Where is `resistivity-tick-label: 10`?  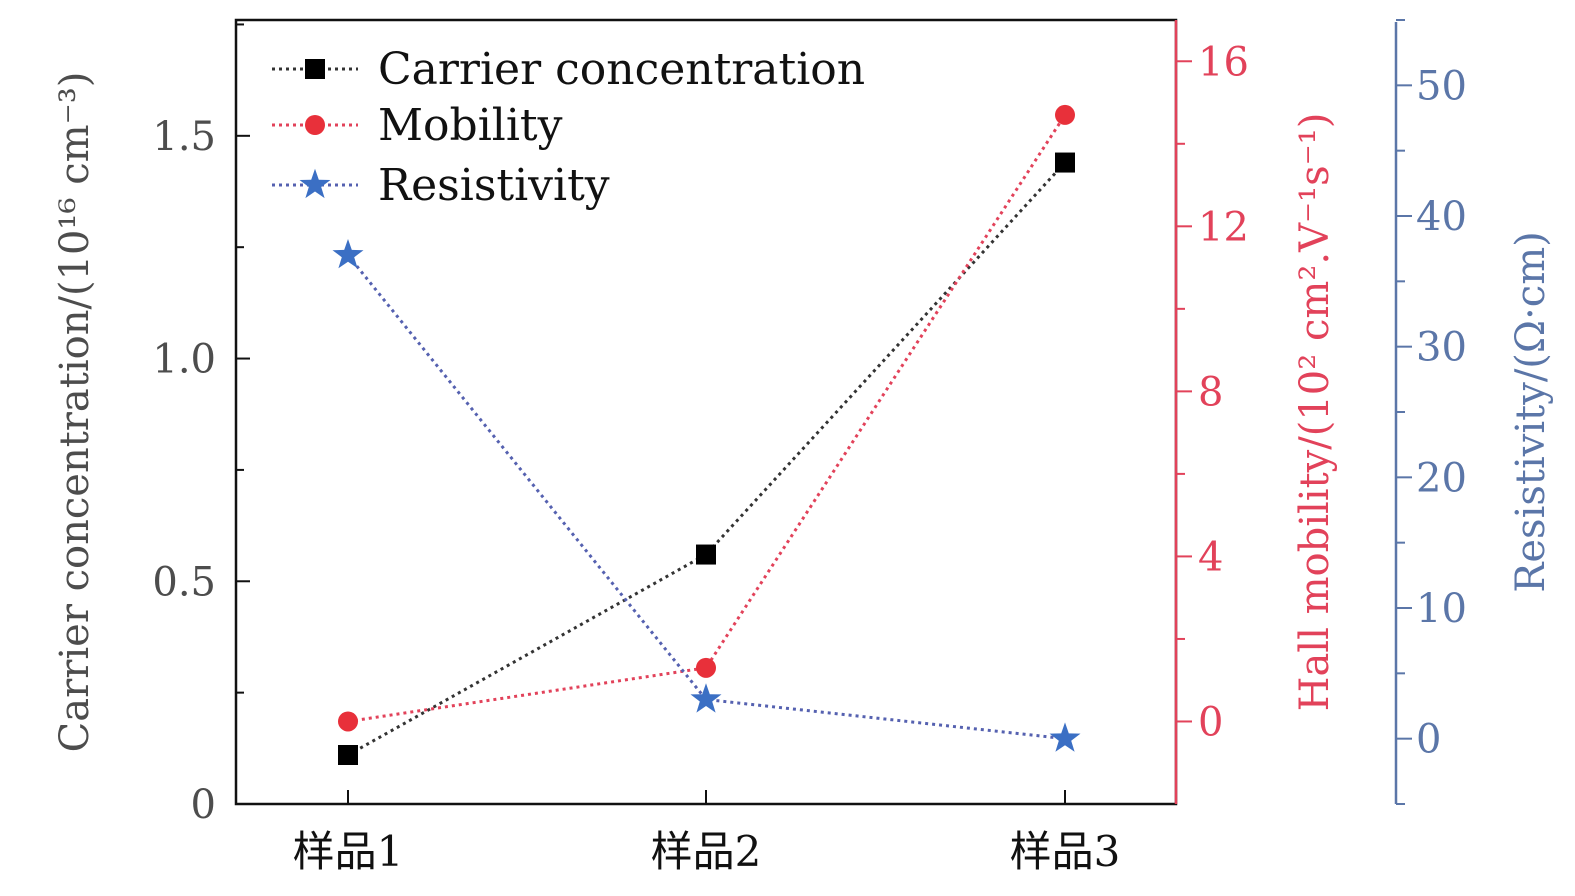
resistivity-tick-label: 10 is located at coordinates (1441, 609).